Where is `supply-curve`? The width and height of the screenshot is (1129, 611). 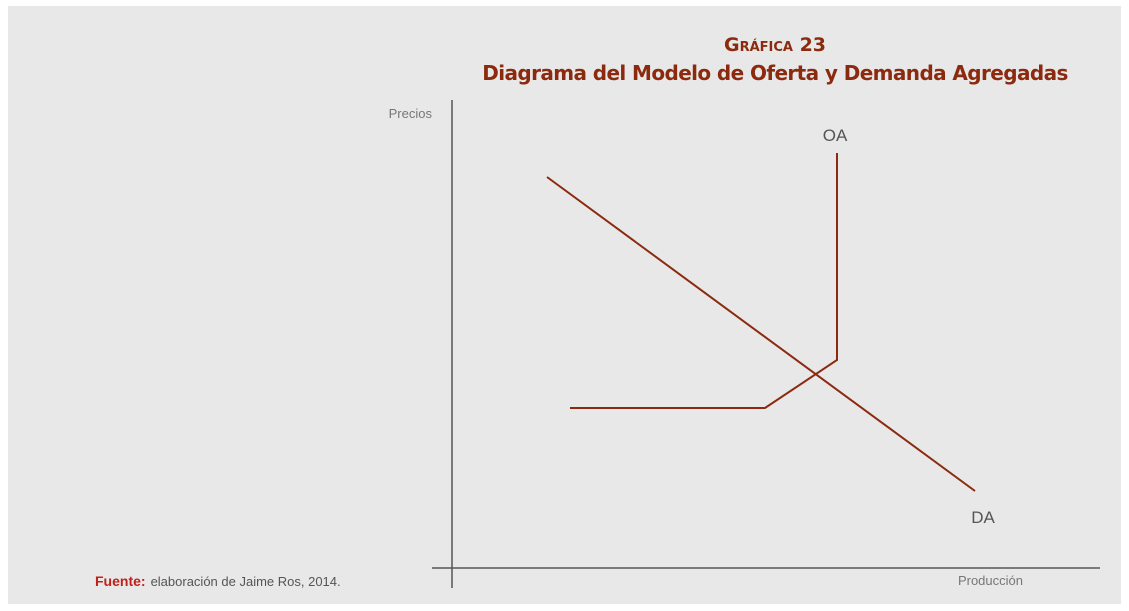 supply-curve is located at coordinates (704, 281).